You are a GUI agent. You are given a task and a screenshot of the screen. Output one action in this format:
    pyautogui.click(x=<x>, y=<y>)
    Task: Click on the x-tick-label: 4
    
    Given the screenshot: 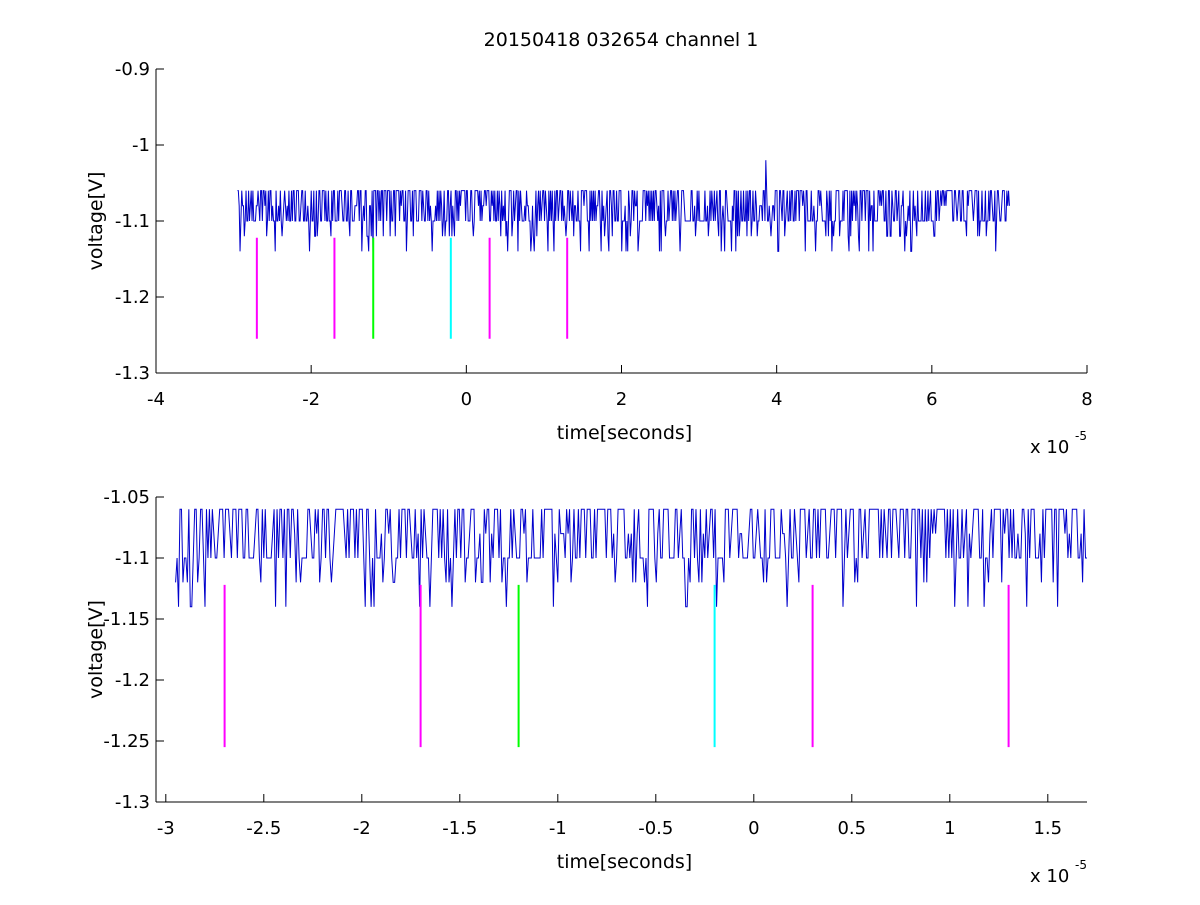 What is the action you would take?
    pyautogui.click(x=776, y=399)
    